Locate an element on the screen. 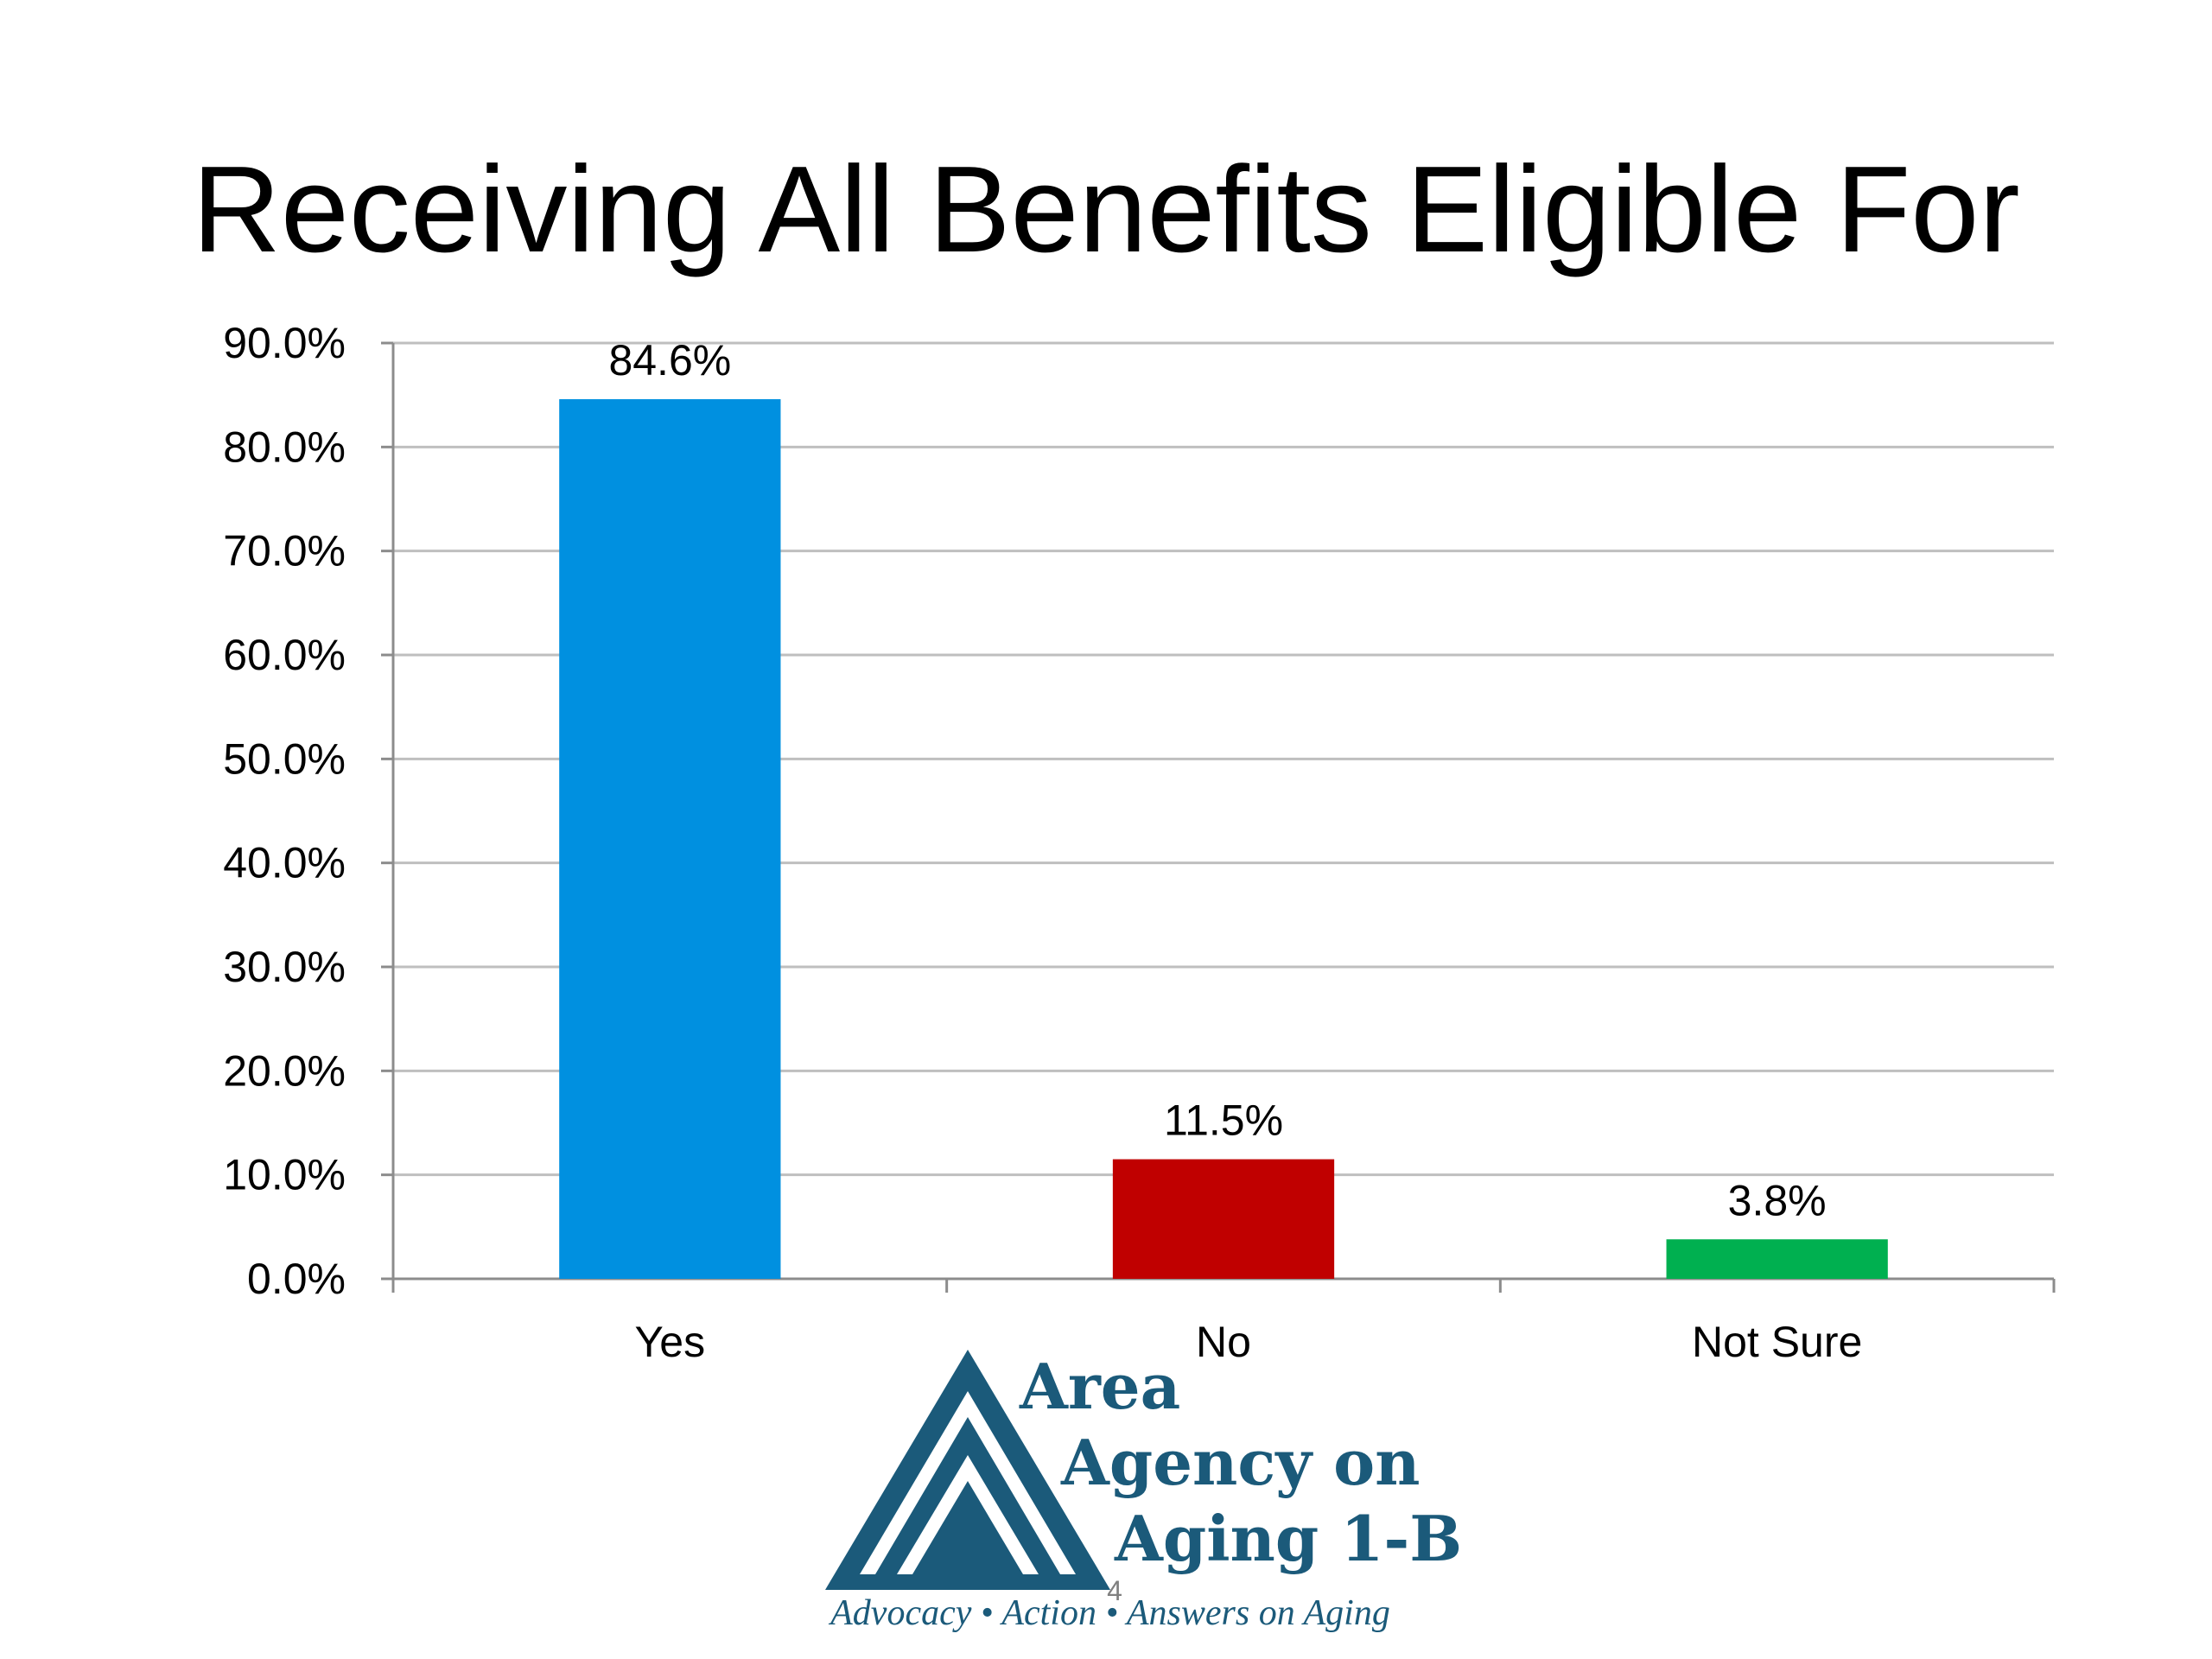  y-tick-label: 0.0% is located at coordinates (296, 1279).